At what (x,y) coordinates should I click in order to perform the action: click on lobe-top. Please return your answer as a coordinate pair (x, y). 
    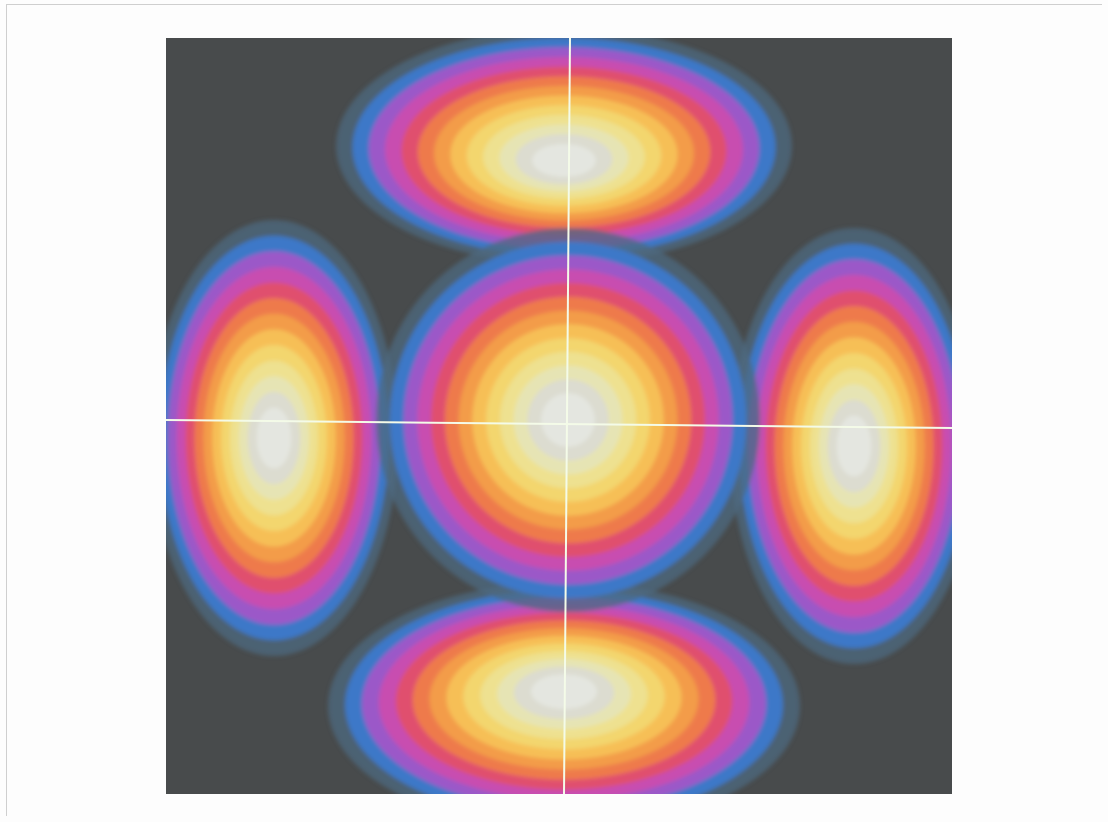
    Looking at the image, I should click on (564, 151).